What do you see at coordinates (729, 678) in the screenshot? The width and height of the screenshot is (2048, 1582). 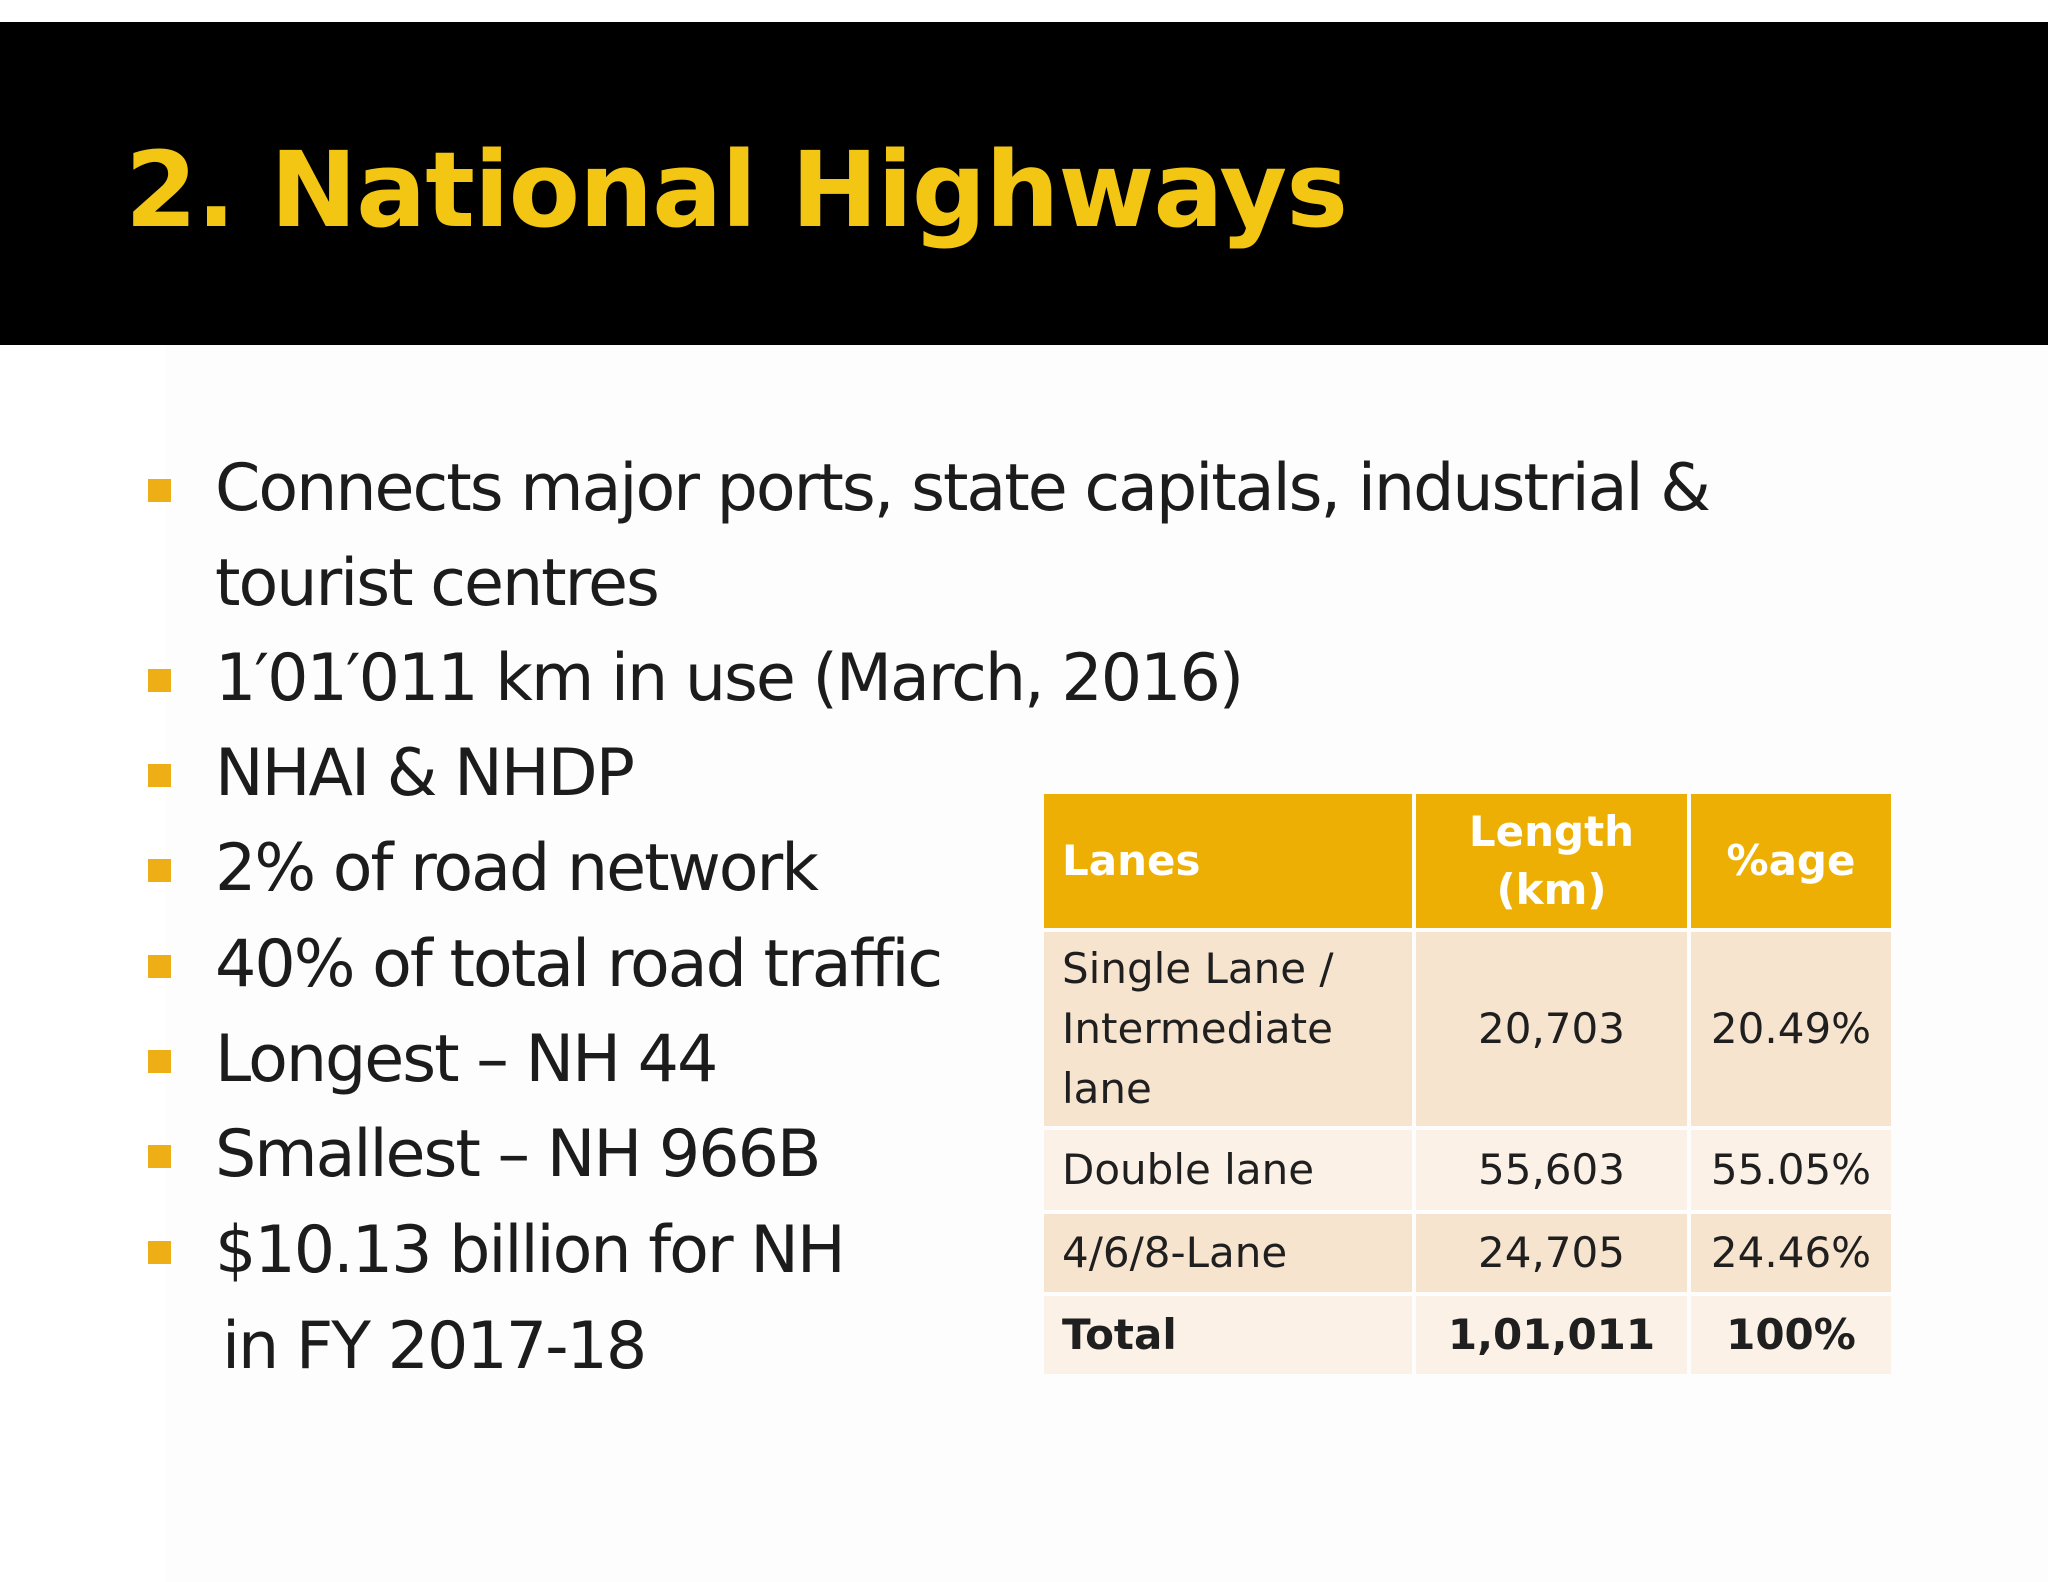 I see `bullet-text: 1′01′011 km in use (March, 2016)` at bounding box center [729, 678].